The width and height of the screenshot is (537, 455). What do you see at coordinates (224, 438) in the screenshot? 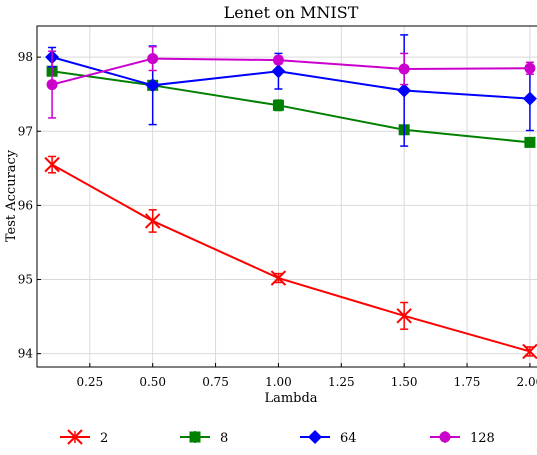
I see `legend-label: 8` at bounding box center [224, 438].